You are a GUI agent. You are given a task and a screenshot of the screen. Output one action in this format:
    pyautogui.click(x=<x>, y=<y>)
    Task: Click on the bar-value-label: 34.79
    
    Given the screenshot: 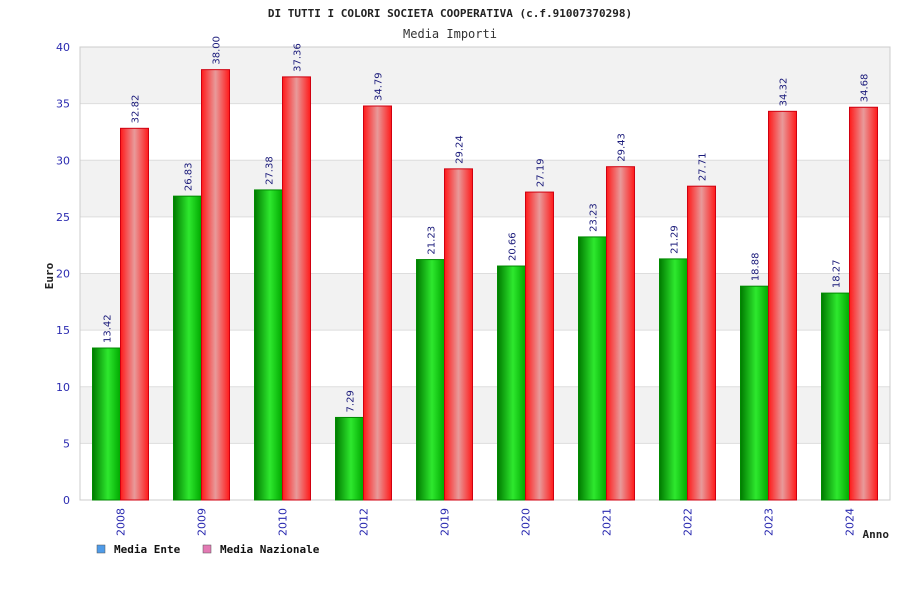 What is the action you would take?
    pyautogui.click(x=379, y=86)
    